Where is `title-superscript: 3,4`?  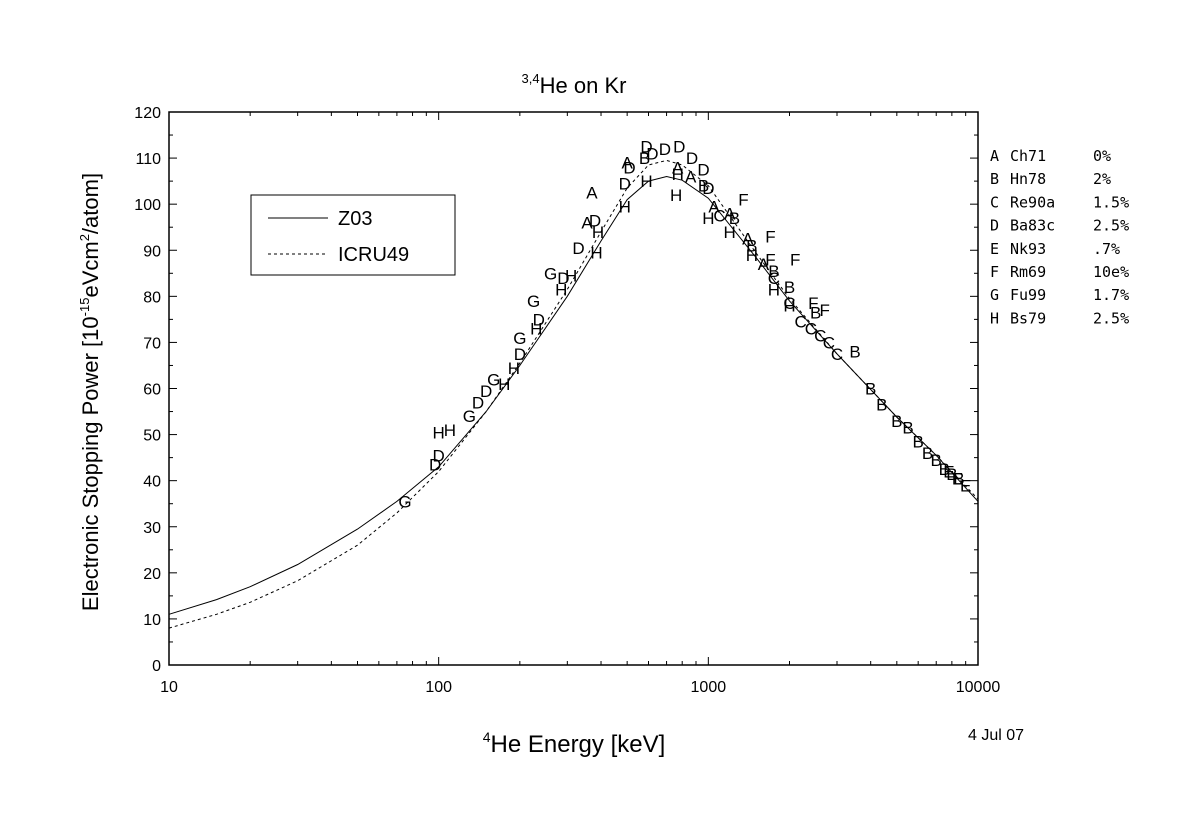 title-superscript: 3,4 is located at coordinates (531, 78).